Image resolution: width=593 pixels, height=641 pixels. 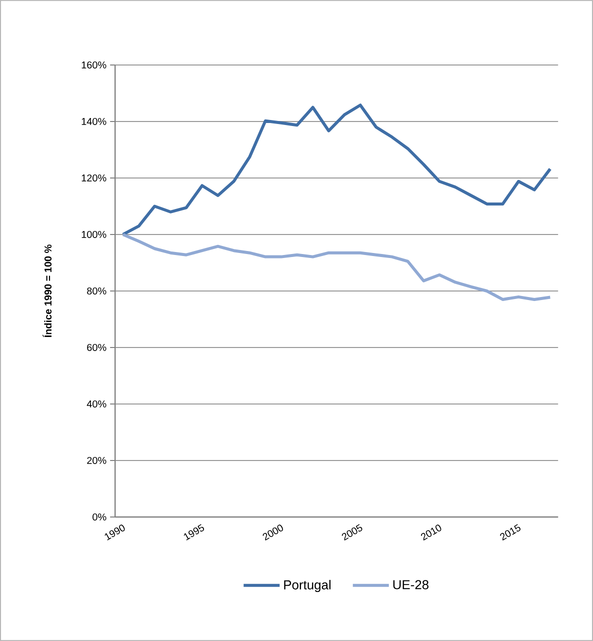 What do you see at coordinates (194, 532) in the screenshot?
I see `x-tick-label: 1995` at bounding box center [194, 532].